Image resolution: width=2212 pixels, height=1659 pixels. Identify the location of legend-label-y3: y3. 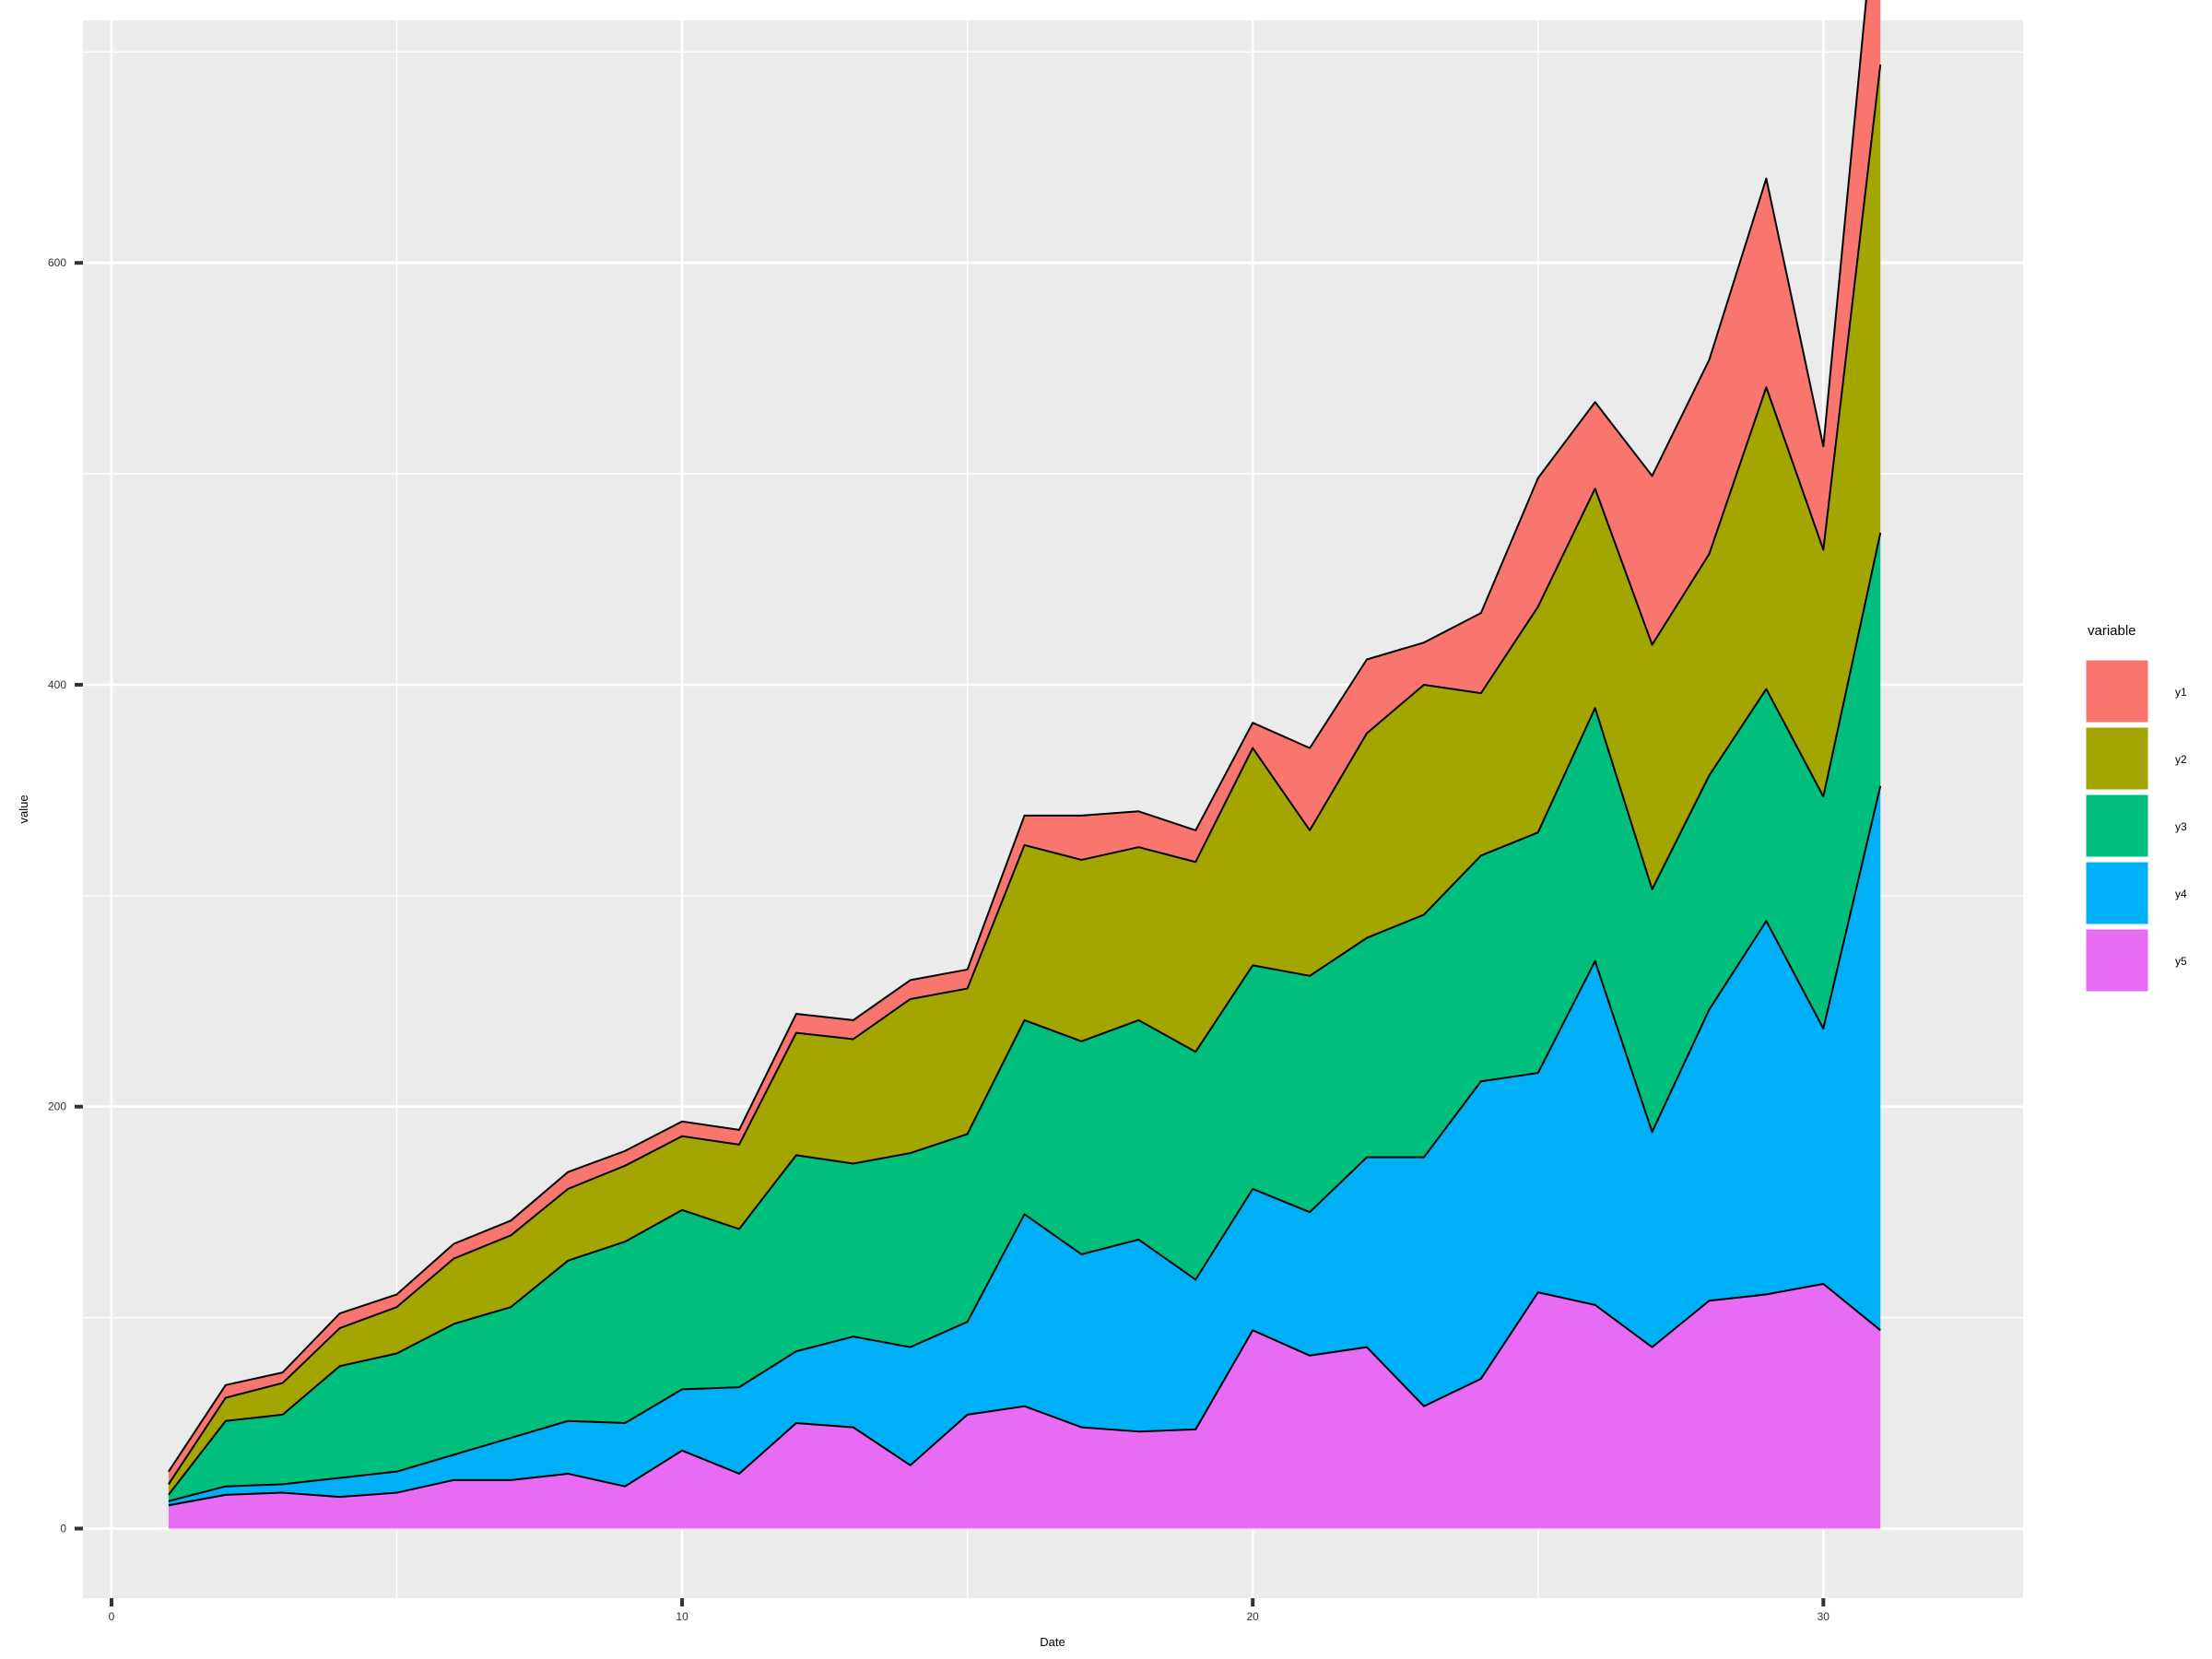
(2181, 826).